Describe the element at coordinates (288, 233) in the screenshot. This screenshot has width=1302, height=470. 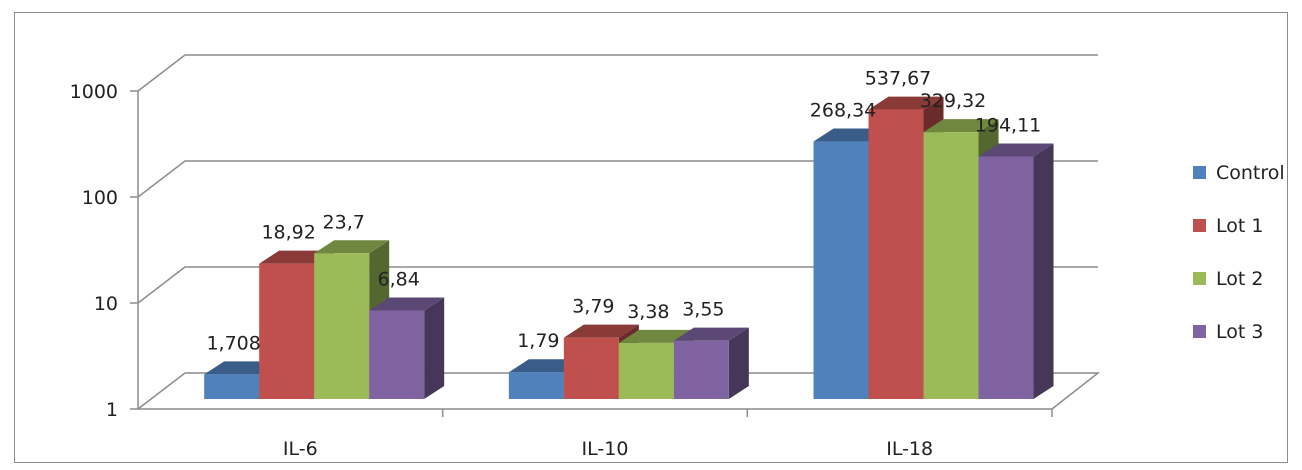
I see `data-label: 18,92` at that location.